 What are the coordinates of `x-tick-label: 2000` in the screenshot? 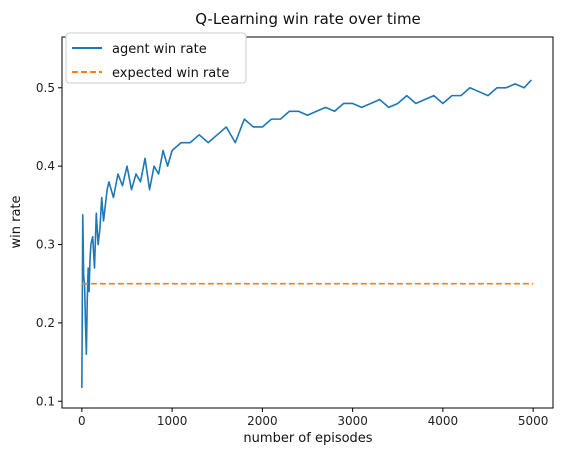 It's located at (262, 421).